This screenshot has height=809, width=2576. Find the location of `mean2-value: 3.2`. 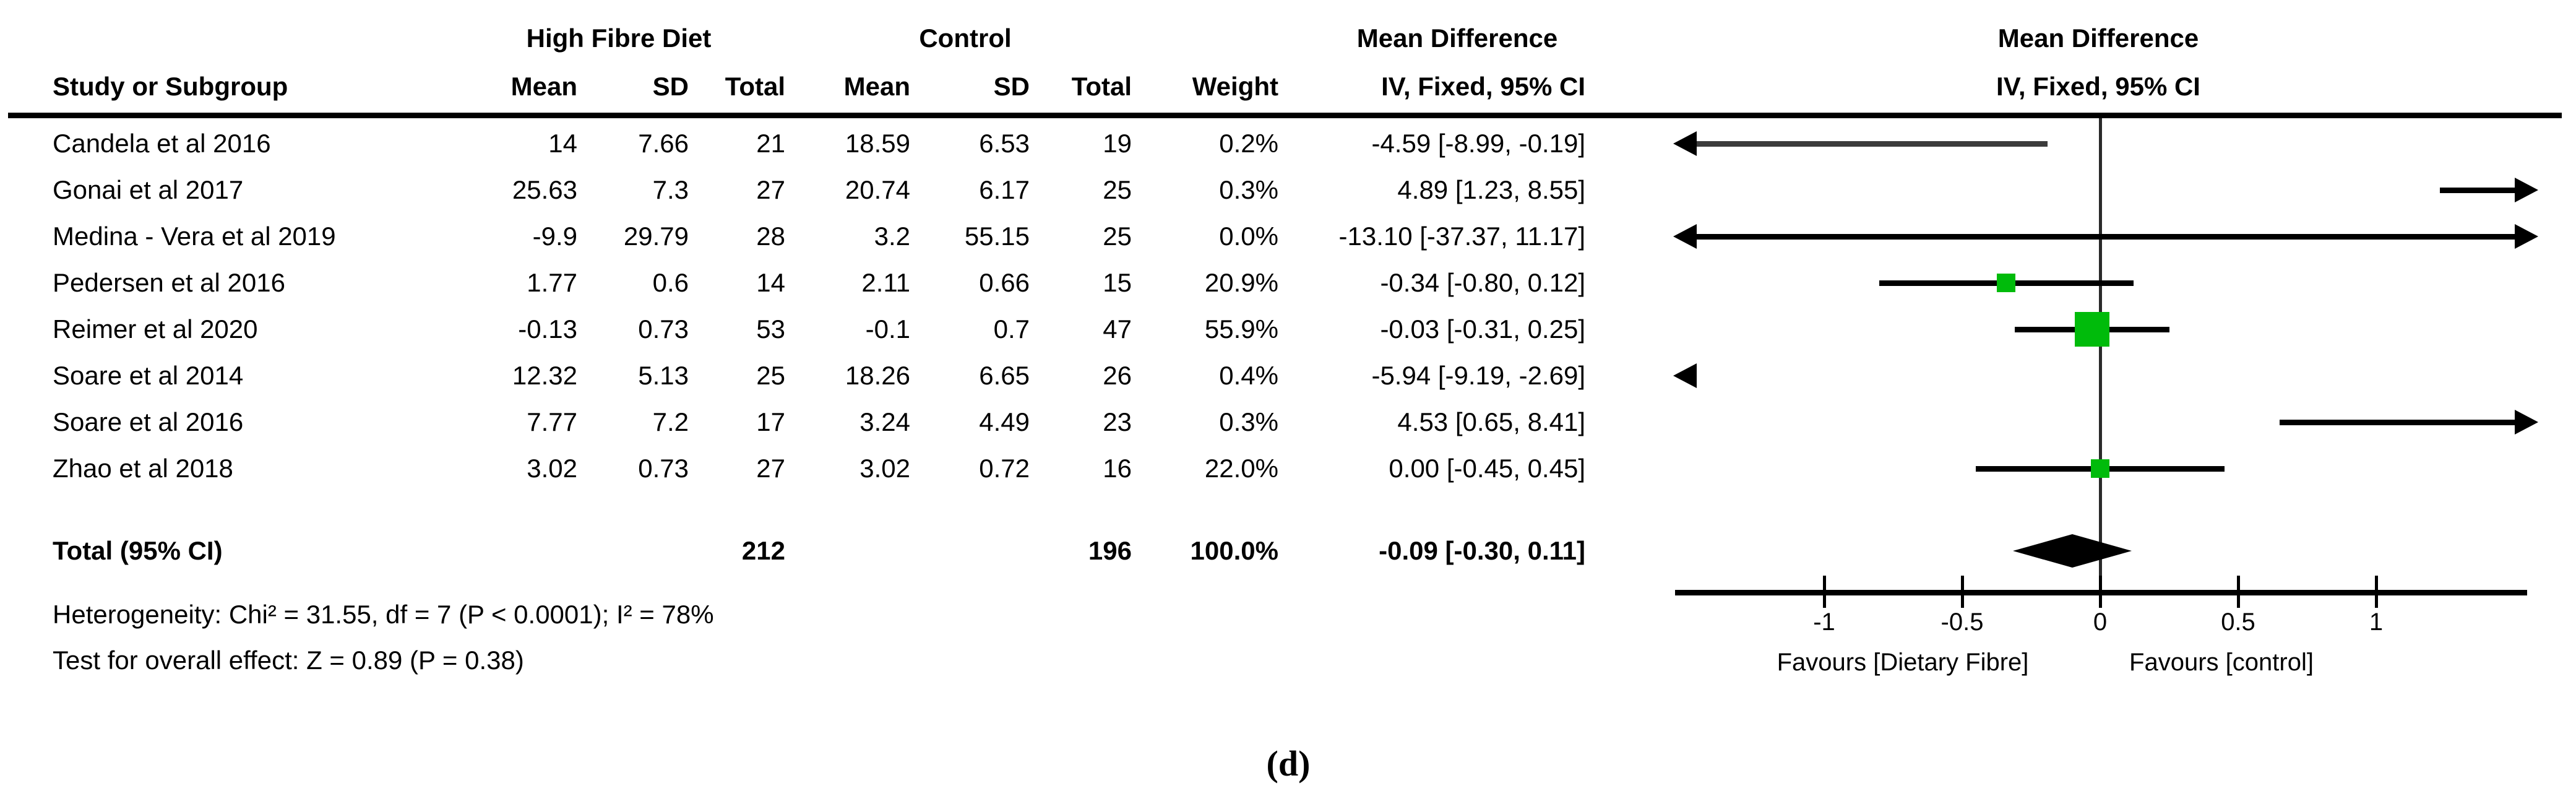

mean2-value: 3.2 is located at coordinates (892, 237).